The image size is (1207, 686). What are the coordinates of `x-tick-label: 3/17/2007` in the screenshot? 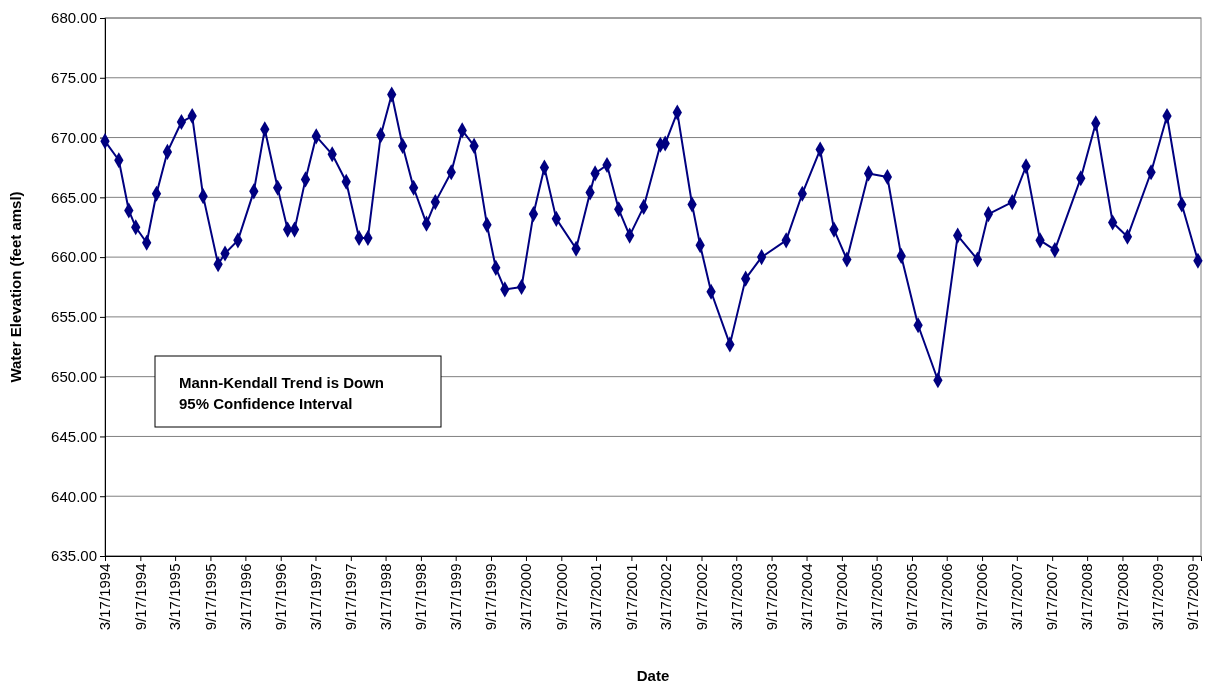 It's located at (1017, 597).